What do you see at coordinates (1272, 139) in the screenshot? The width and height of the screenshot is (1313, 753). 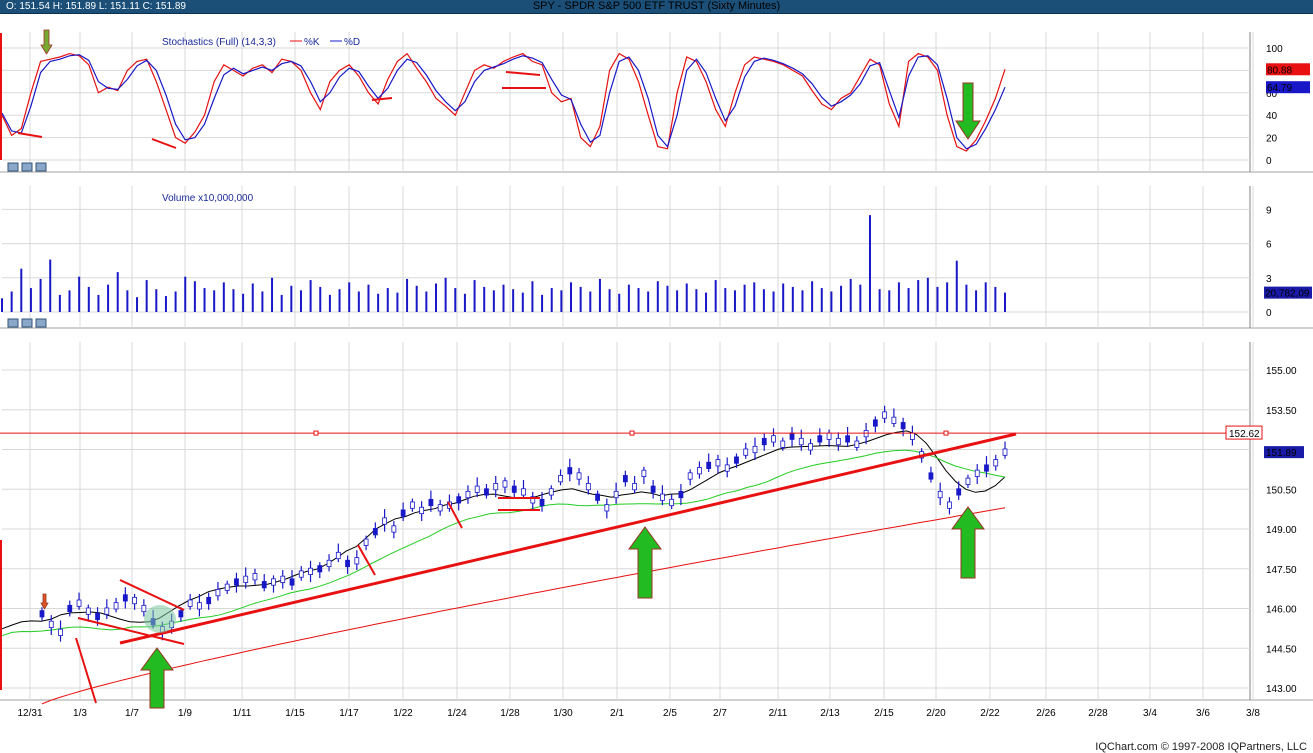 I see `stochastic-tick-label: 20` at bounding box center [1272, 139].